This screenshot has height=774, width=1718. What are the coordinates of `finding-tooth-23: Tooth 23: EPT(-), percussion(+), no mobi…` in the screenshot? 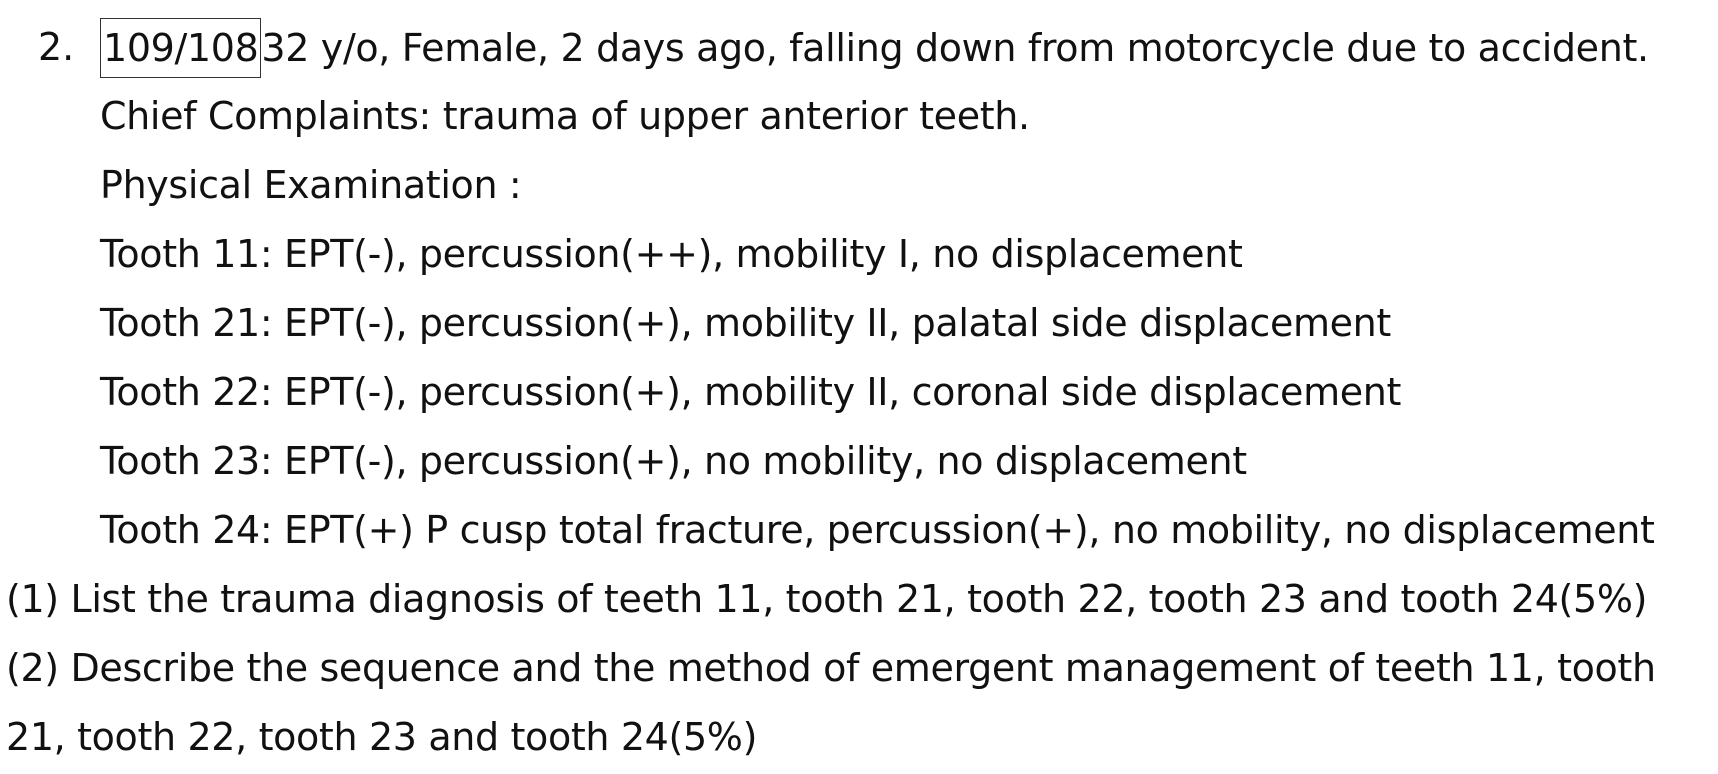 It's located at (673, 461).